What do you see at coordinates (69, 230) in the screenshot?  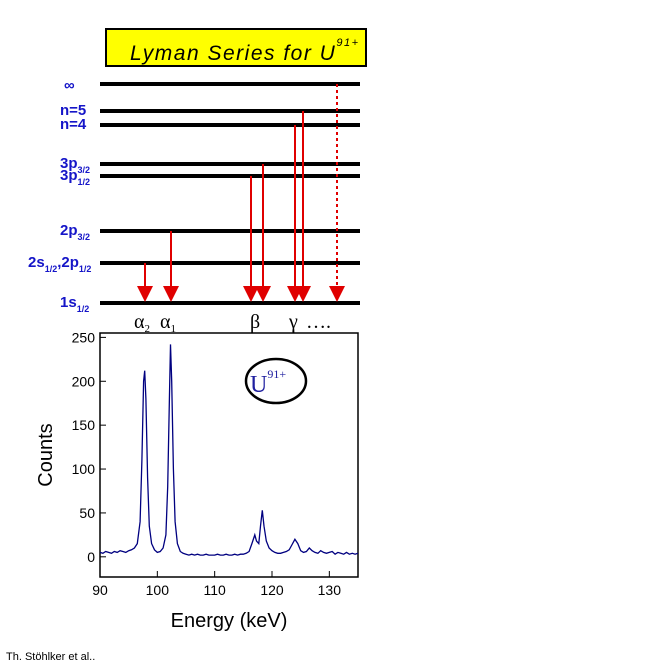 I see `level-name: 2p` at bounding box center [69, 230].